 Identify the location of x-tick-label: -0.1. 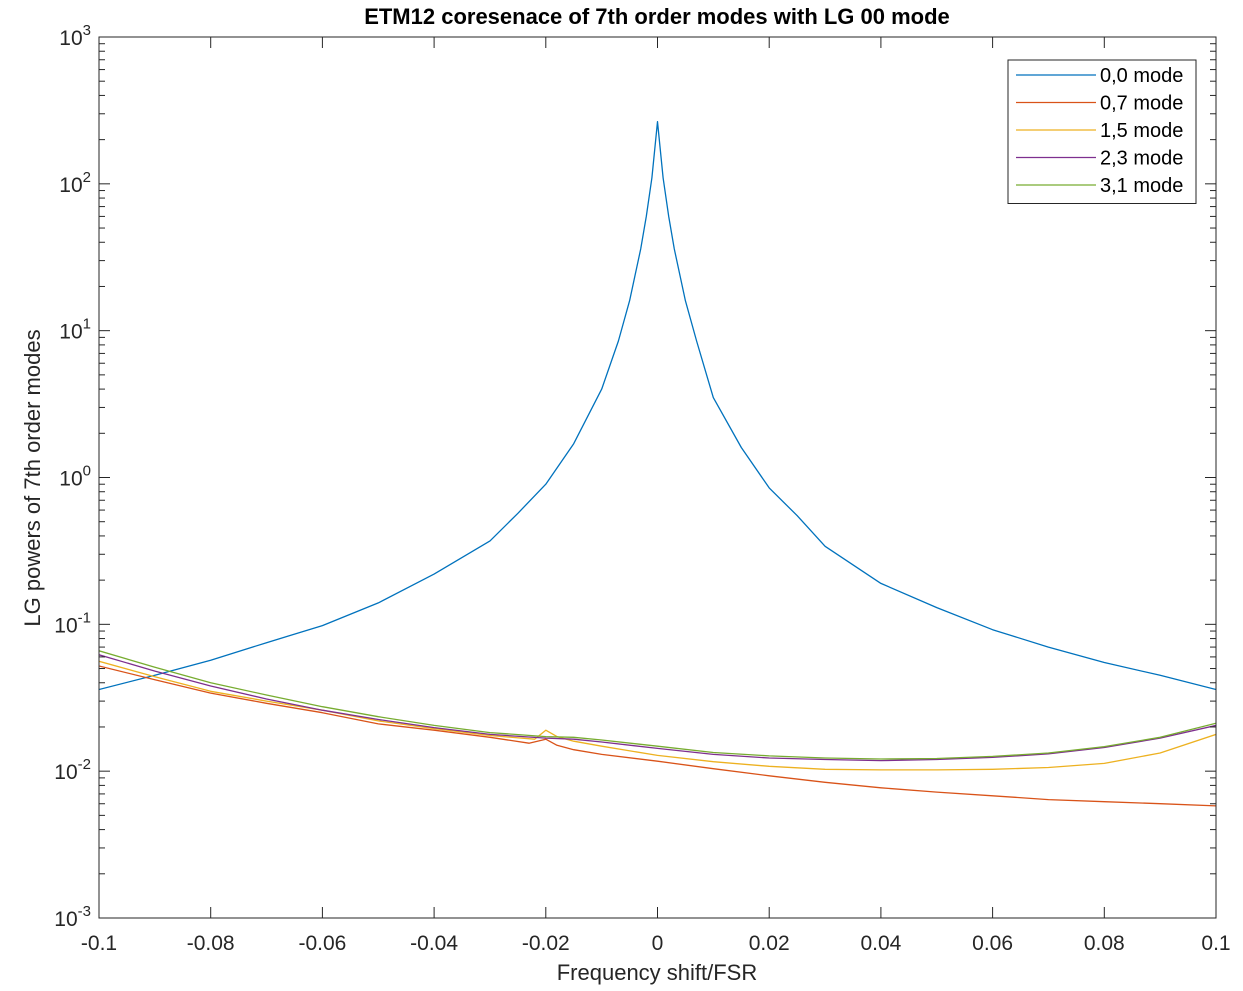
(99, 943).